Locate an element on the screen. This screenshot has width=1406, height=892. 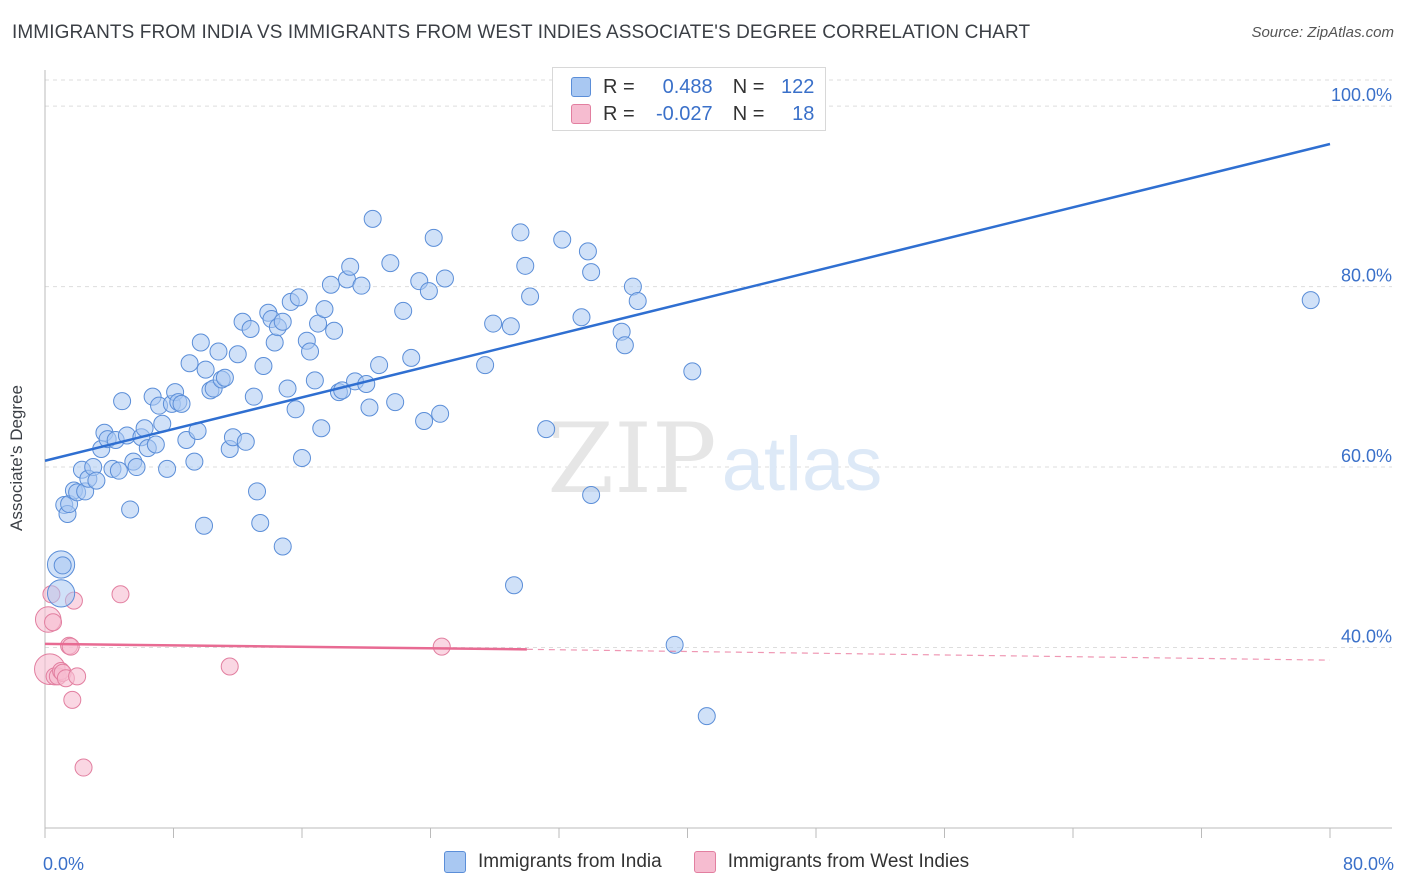
west-indies-n-value: 18 is located at coordinates (803, 113).